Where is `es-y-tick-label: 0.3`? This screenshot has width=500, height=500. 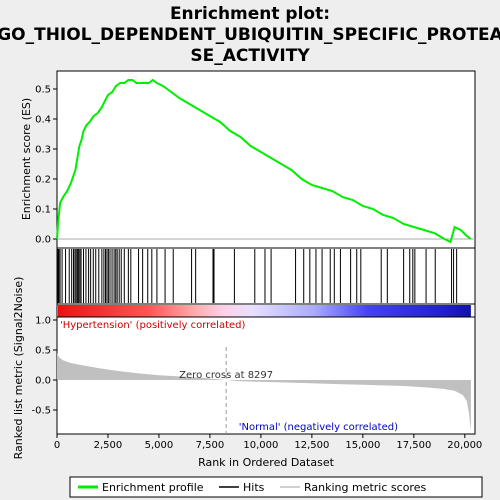 es-y-tick-label: 0.3 is located at coordinates (43, 150).